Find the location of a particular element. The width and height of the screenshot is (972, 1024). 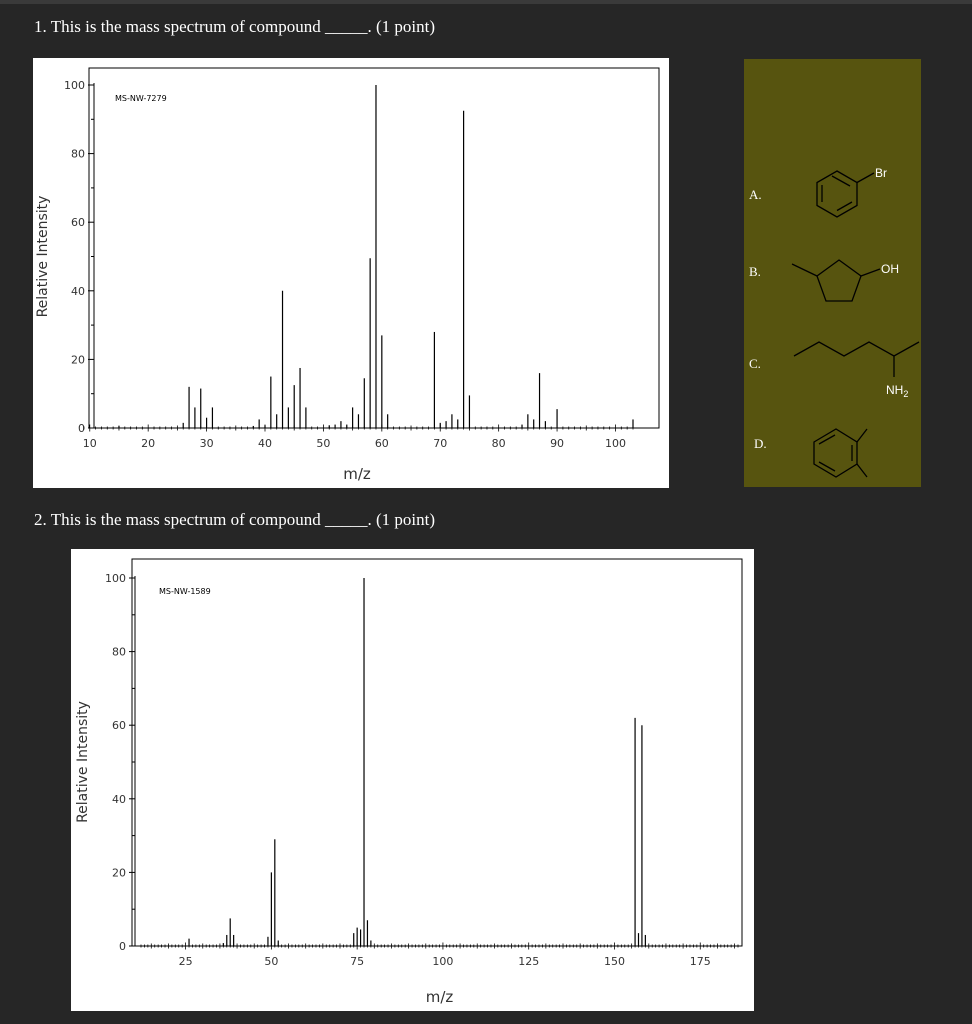

x-tick-label: 25 is located at coordinates (186, 961).